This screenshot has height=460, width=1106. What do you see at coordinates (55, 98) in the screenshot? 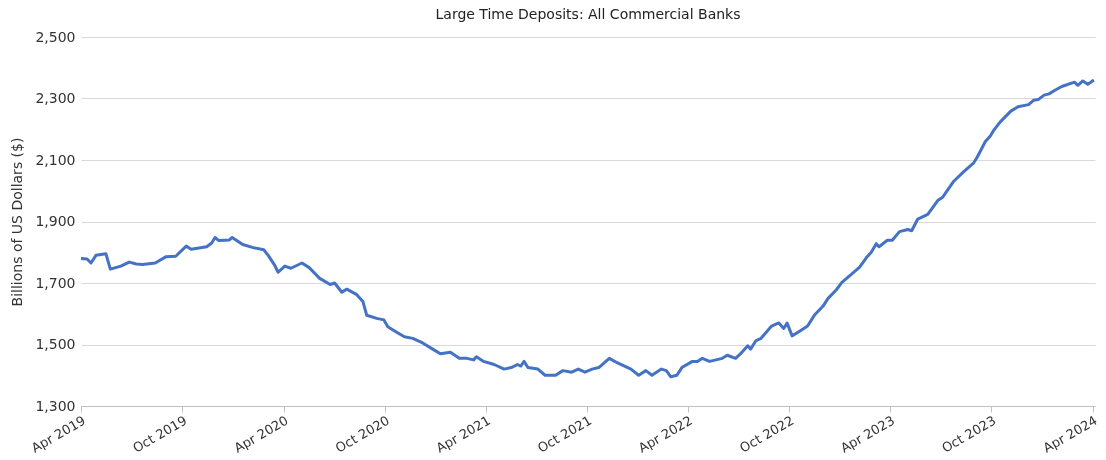
I see `y-tick-label: 2,300` at bounding box center [55, 98].